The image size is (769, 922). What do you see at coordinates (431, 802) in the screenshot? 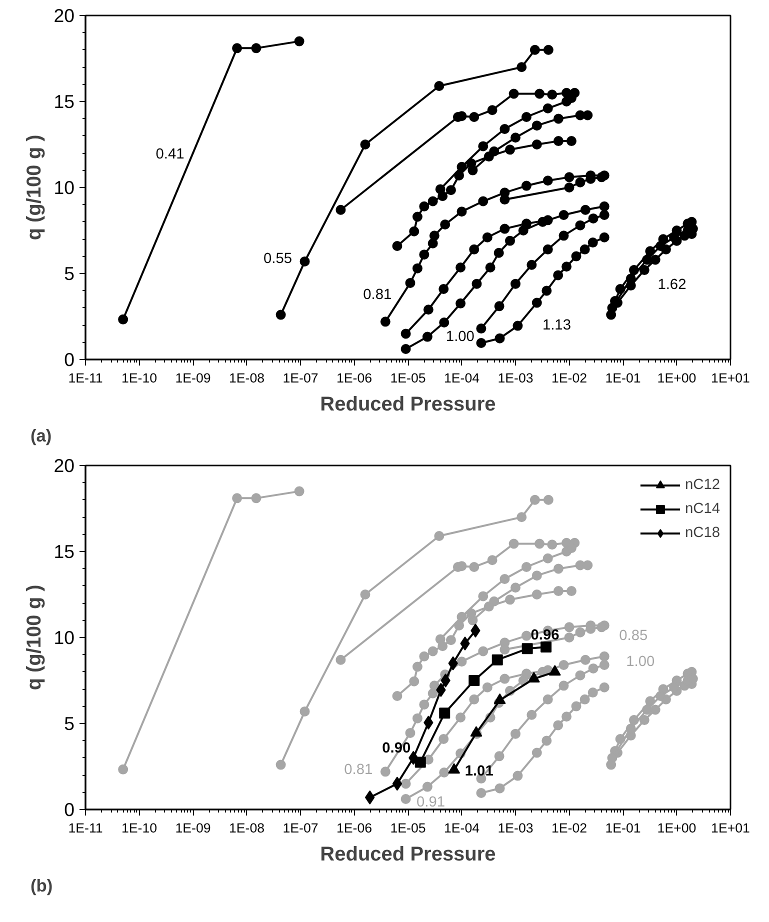
I see `annotation: 0.91` at bounding box center [431, 802].